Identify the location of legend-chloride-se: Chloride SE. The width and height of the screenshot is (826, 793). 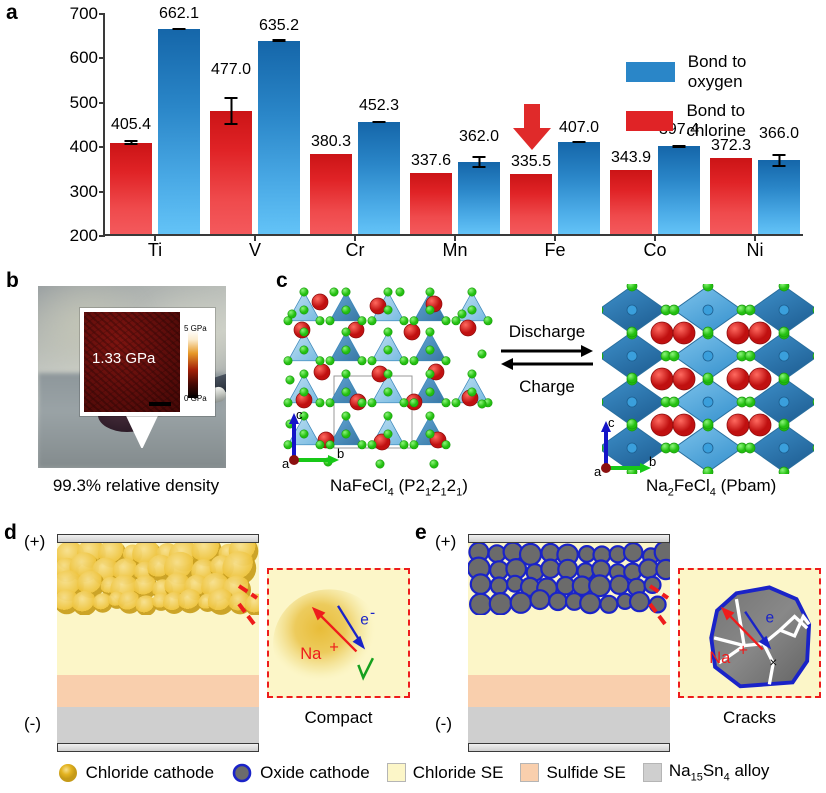
(444, 773).